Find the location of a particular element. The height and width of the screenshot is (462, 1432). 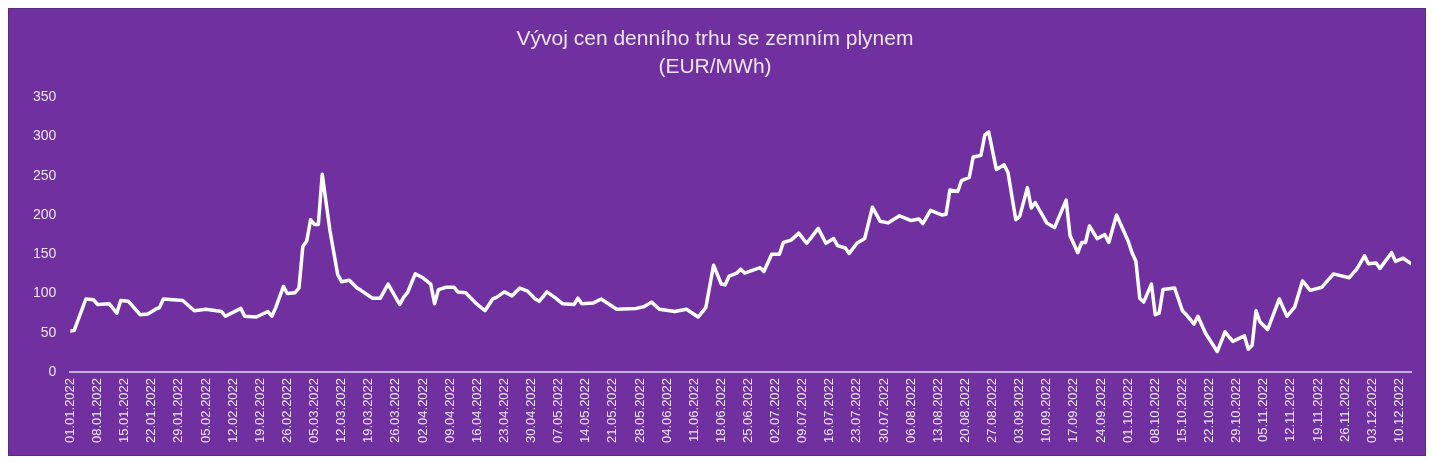

x-tick-label: 21.05.2022 is located at coordinates (612, 410).